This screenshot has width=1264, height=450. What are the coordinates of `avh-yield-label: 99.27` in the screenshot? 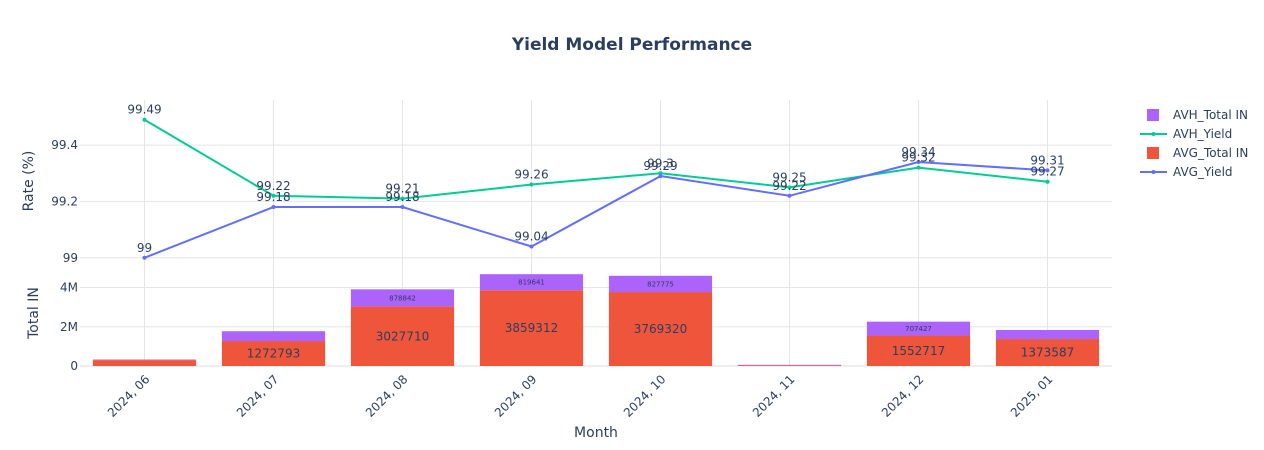 It's located at (1047, 172).